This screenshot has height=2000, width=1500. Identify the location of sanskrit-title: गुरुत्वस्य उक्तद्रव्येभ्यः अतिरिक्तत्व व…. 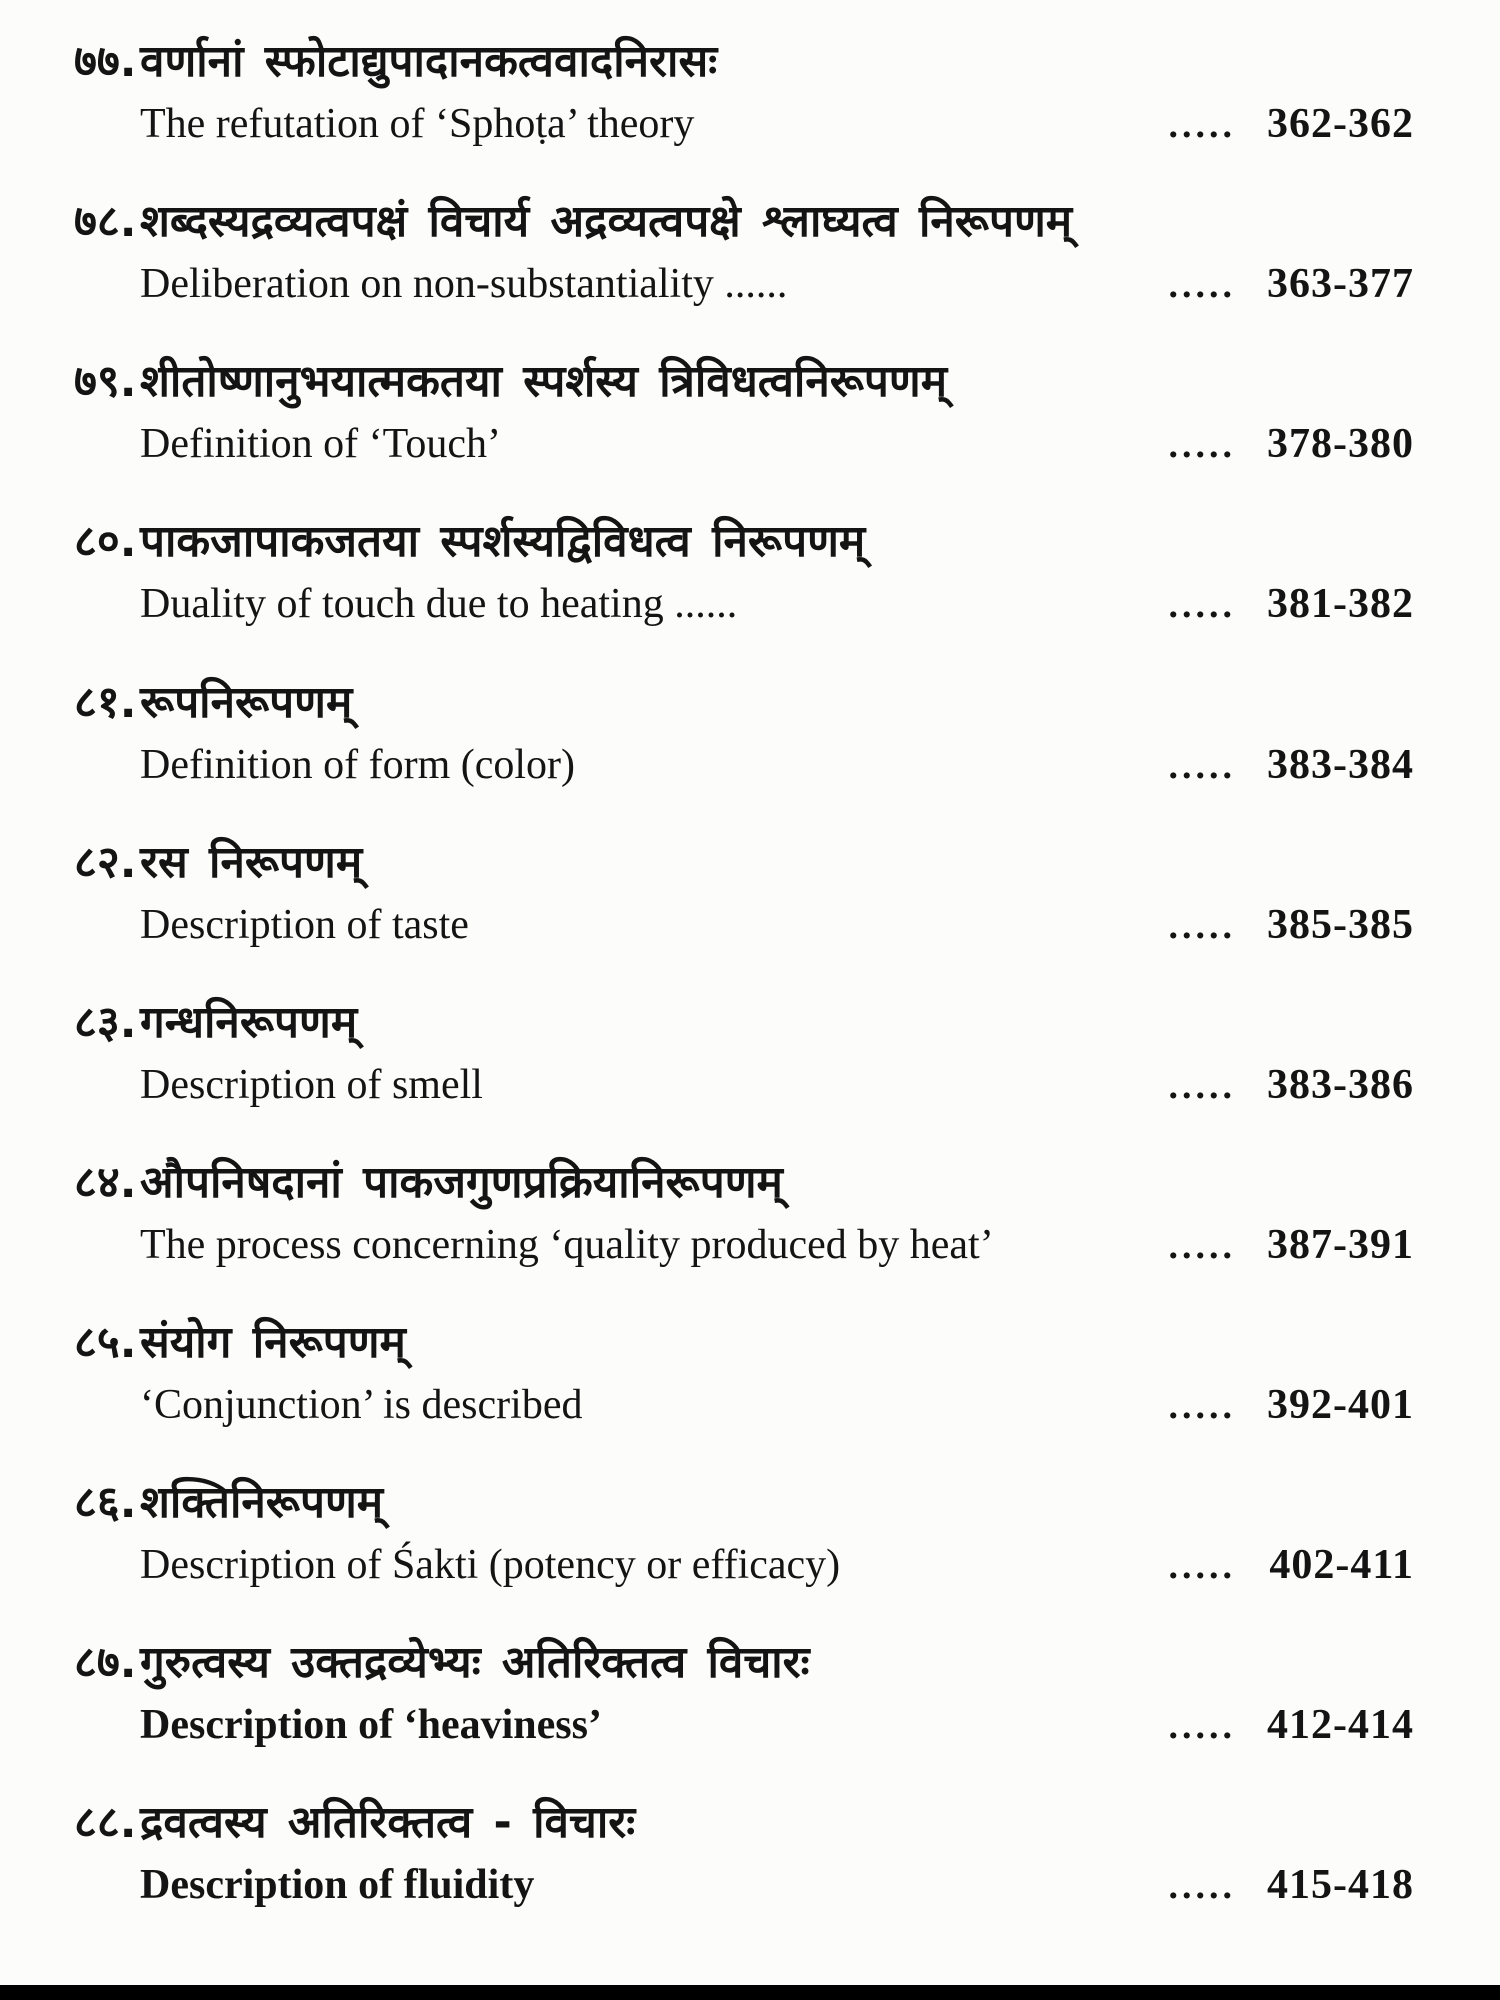
(475, 1663).